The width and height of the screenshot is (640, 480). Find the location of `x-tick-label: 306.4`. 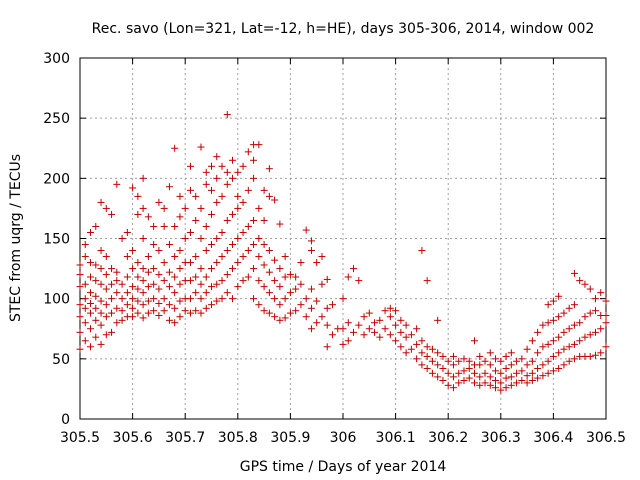

x-tick-label: 306.4 is located at coordinates (553, 438).